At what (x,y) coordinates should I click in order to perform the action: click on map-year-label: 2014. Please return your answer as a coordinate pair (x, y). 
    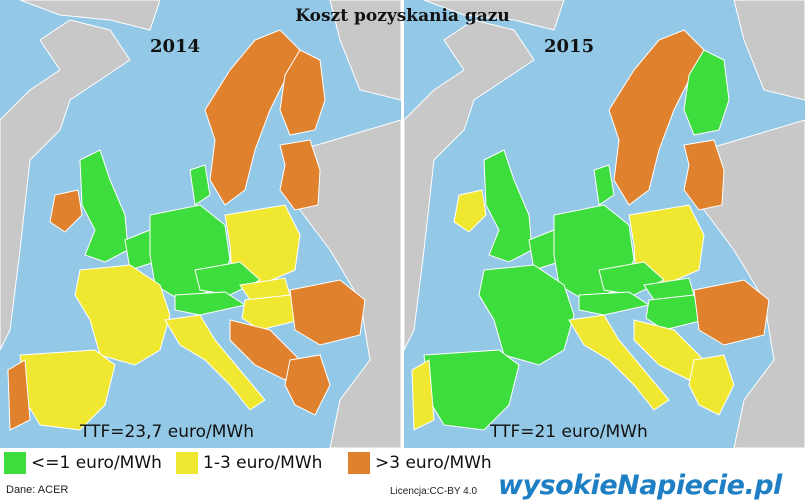
    Looking at the image, I should click on (175, 46).